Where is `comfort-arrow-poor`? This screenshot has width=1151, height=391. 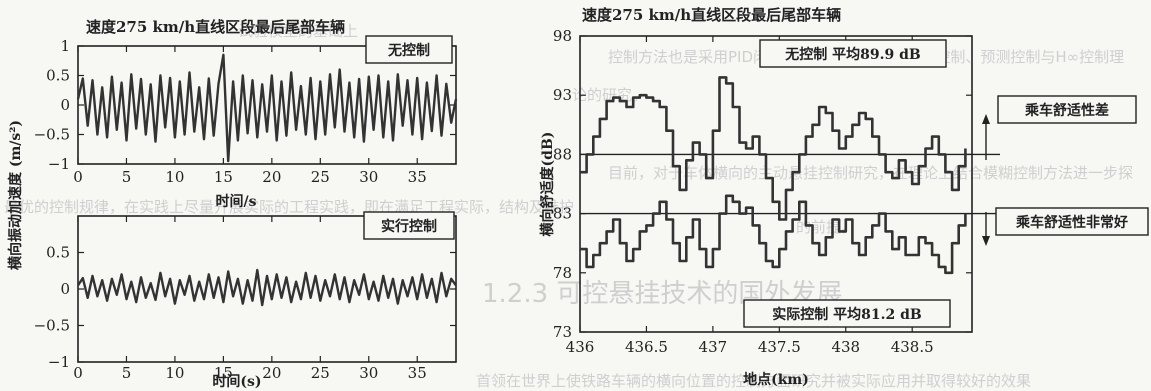 comfort-arrow-poor is located at coordinates (986, 137).